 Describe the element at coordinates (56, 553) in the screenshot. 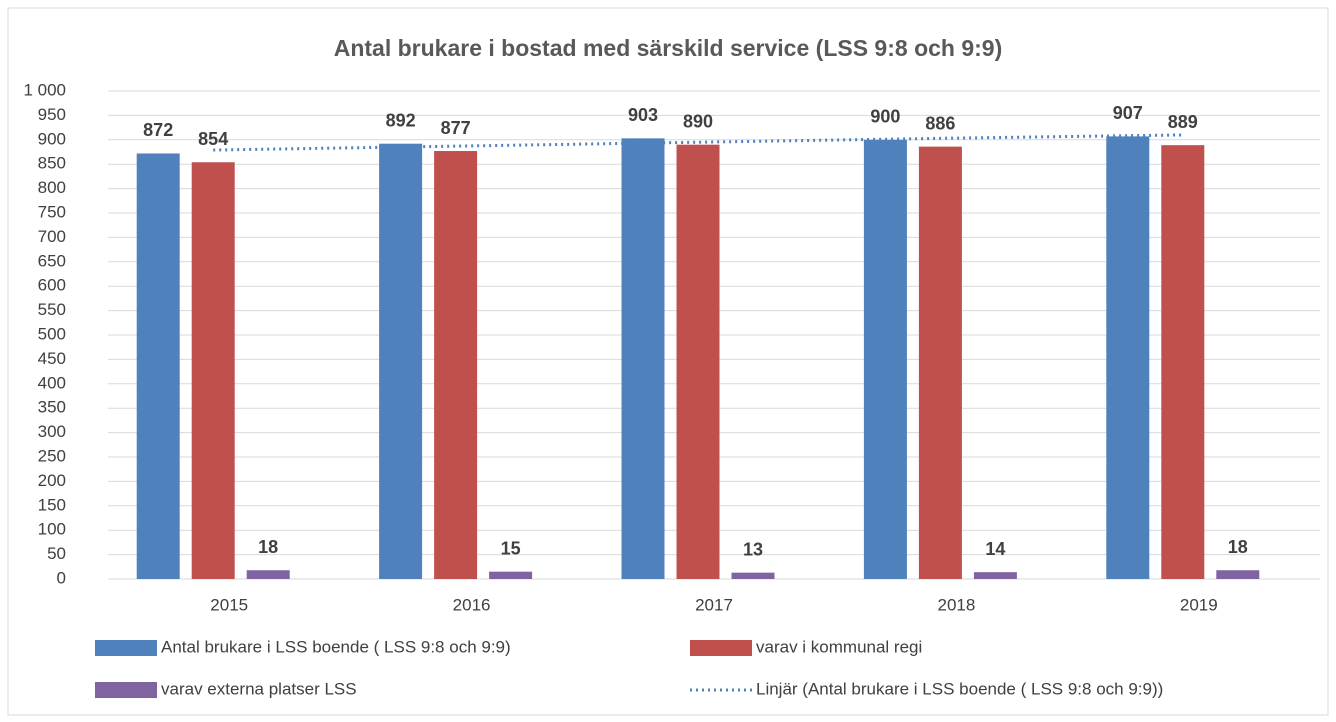

I see `y-tick-label: 50` at that location.